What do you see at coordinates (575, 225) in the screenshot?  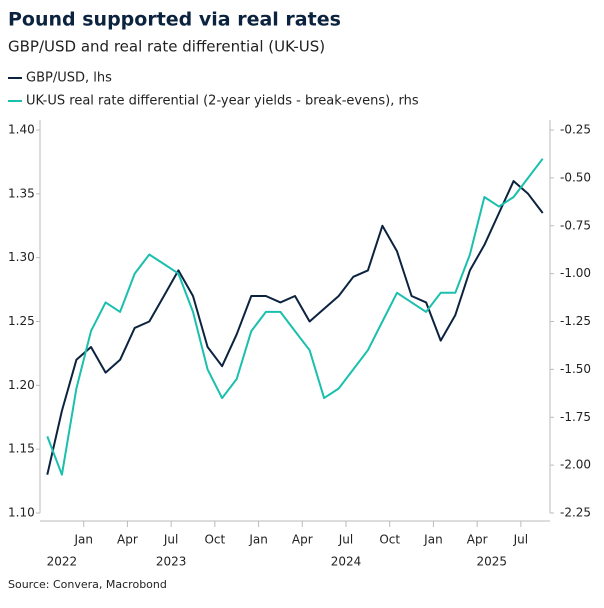 I see `y2-tick-label: -0.75` at bounding box center [575, 225].